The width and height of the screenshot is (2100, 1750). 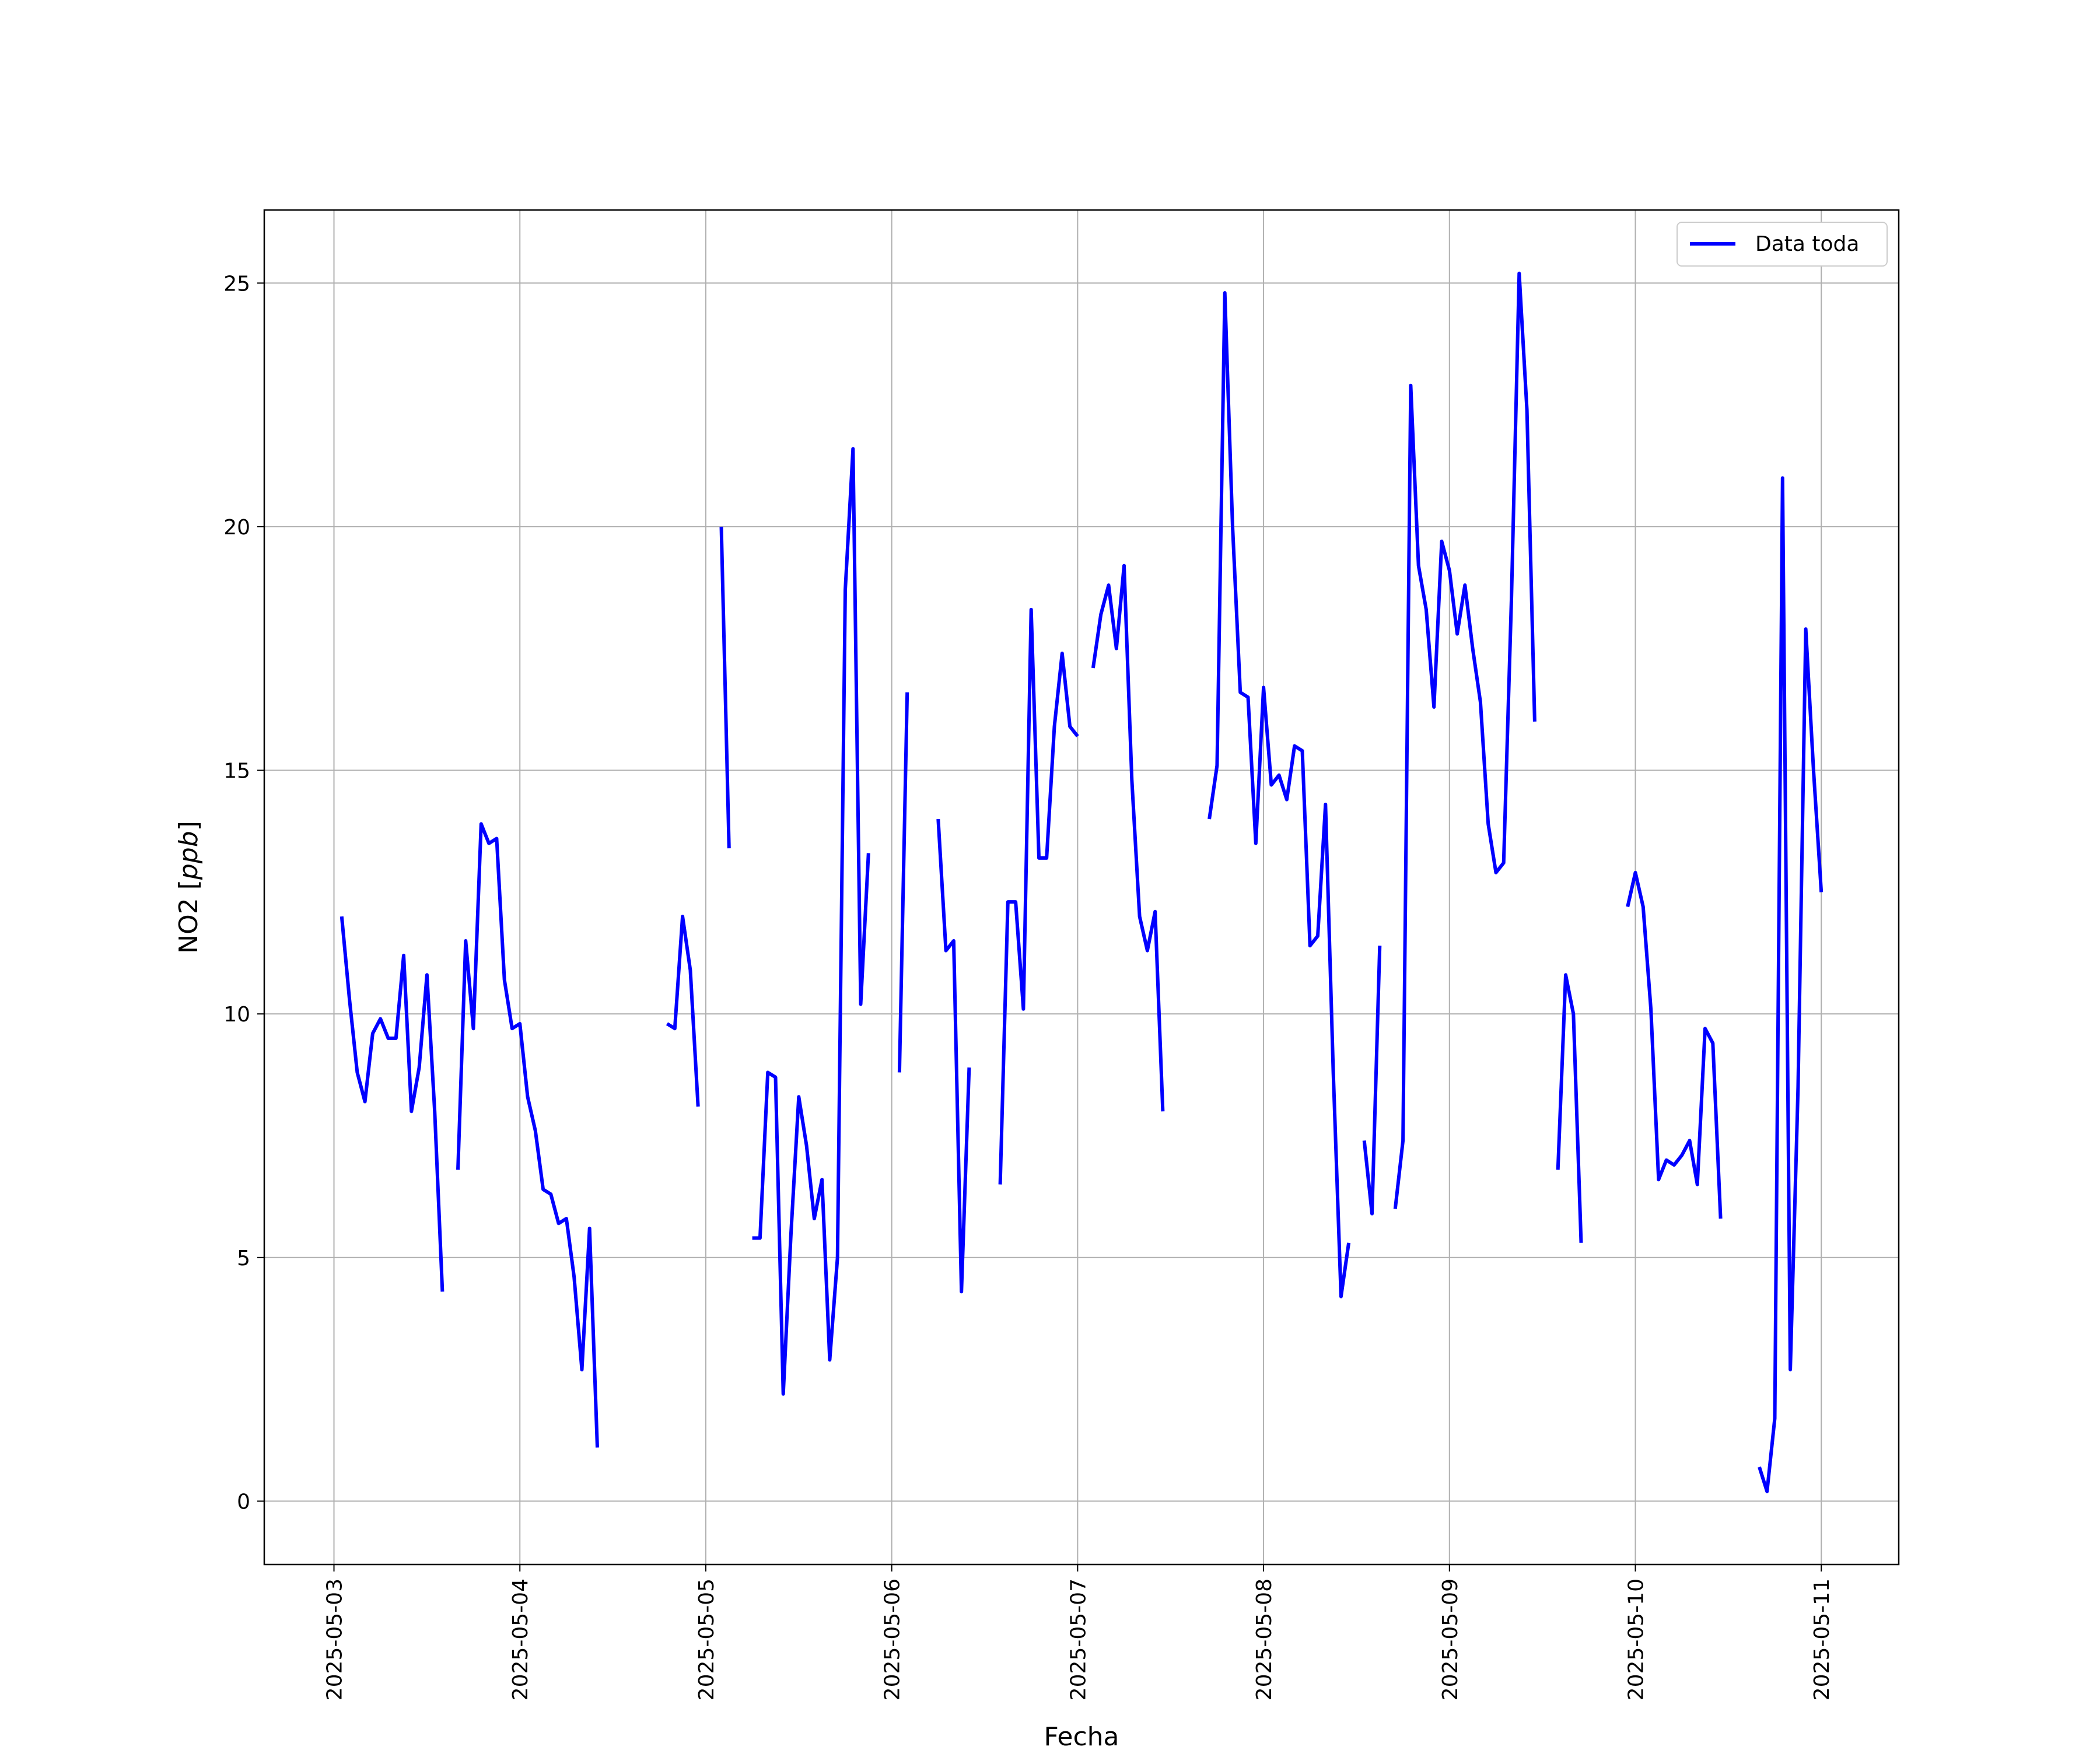 I want to click on x-tick-label: 2025-05-07, so click(x=1078, y=1639).